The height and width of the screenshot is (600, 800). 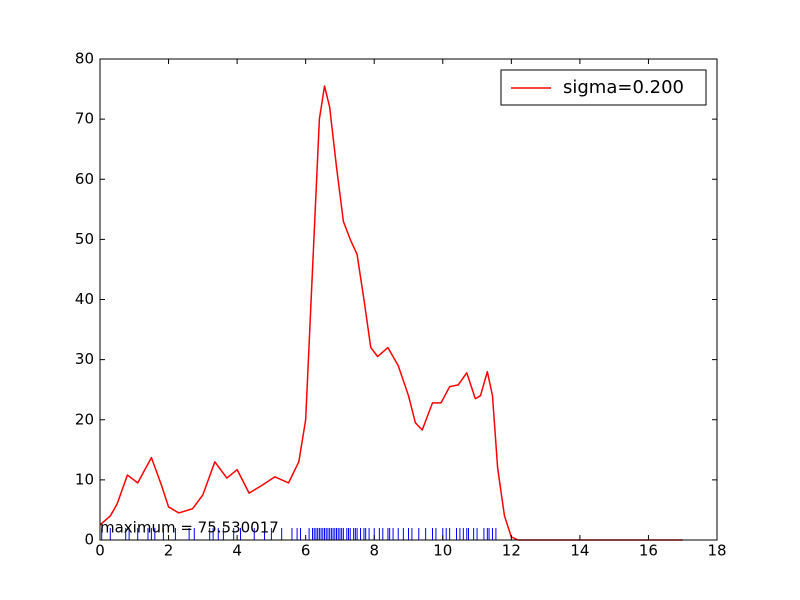 What do you see at coordinates (189, 528) in the screenshot?
I see `annotation: maximum = 75.530017` at bounding box center [189, 528].